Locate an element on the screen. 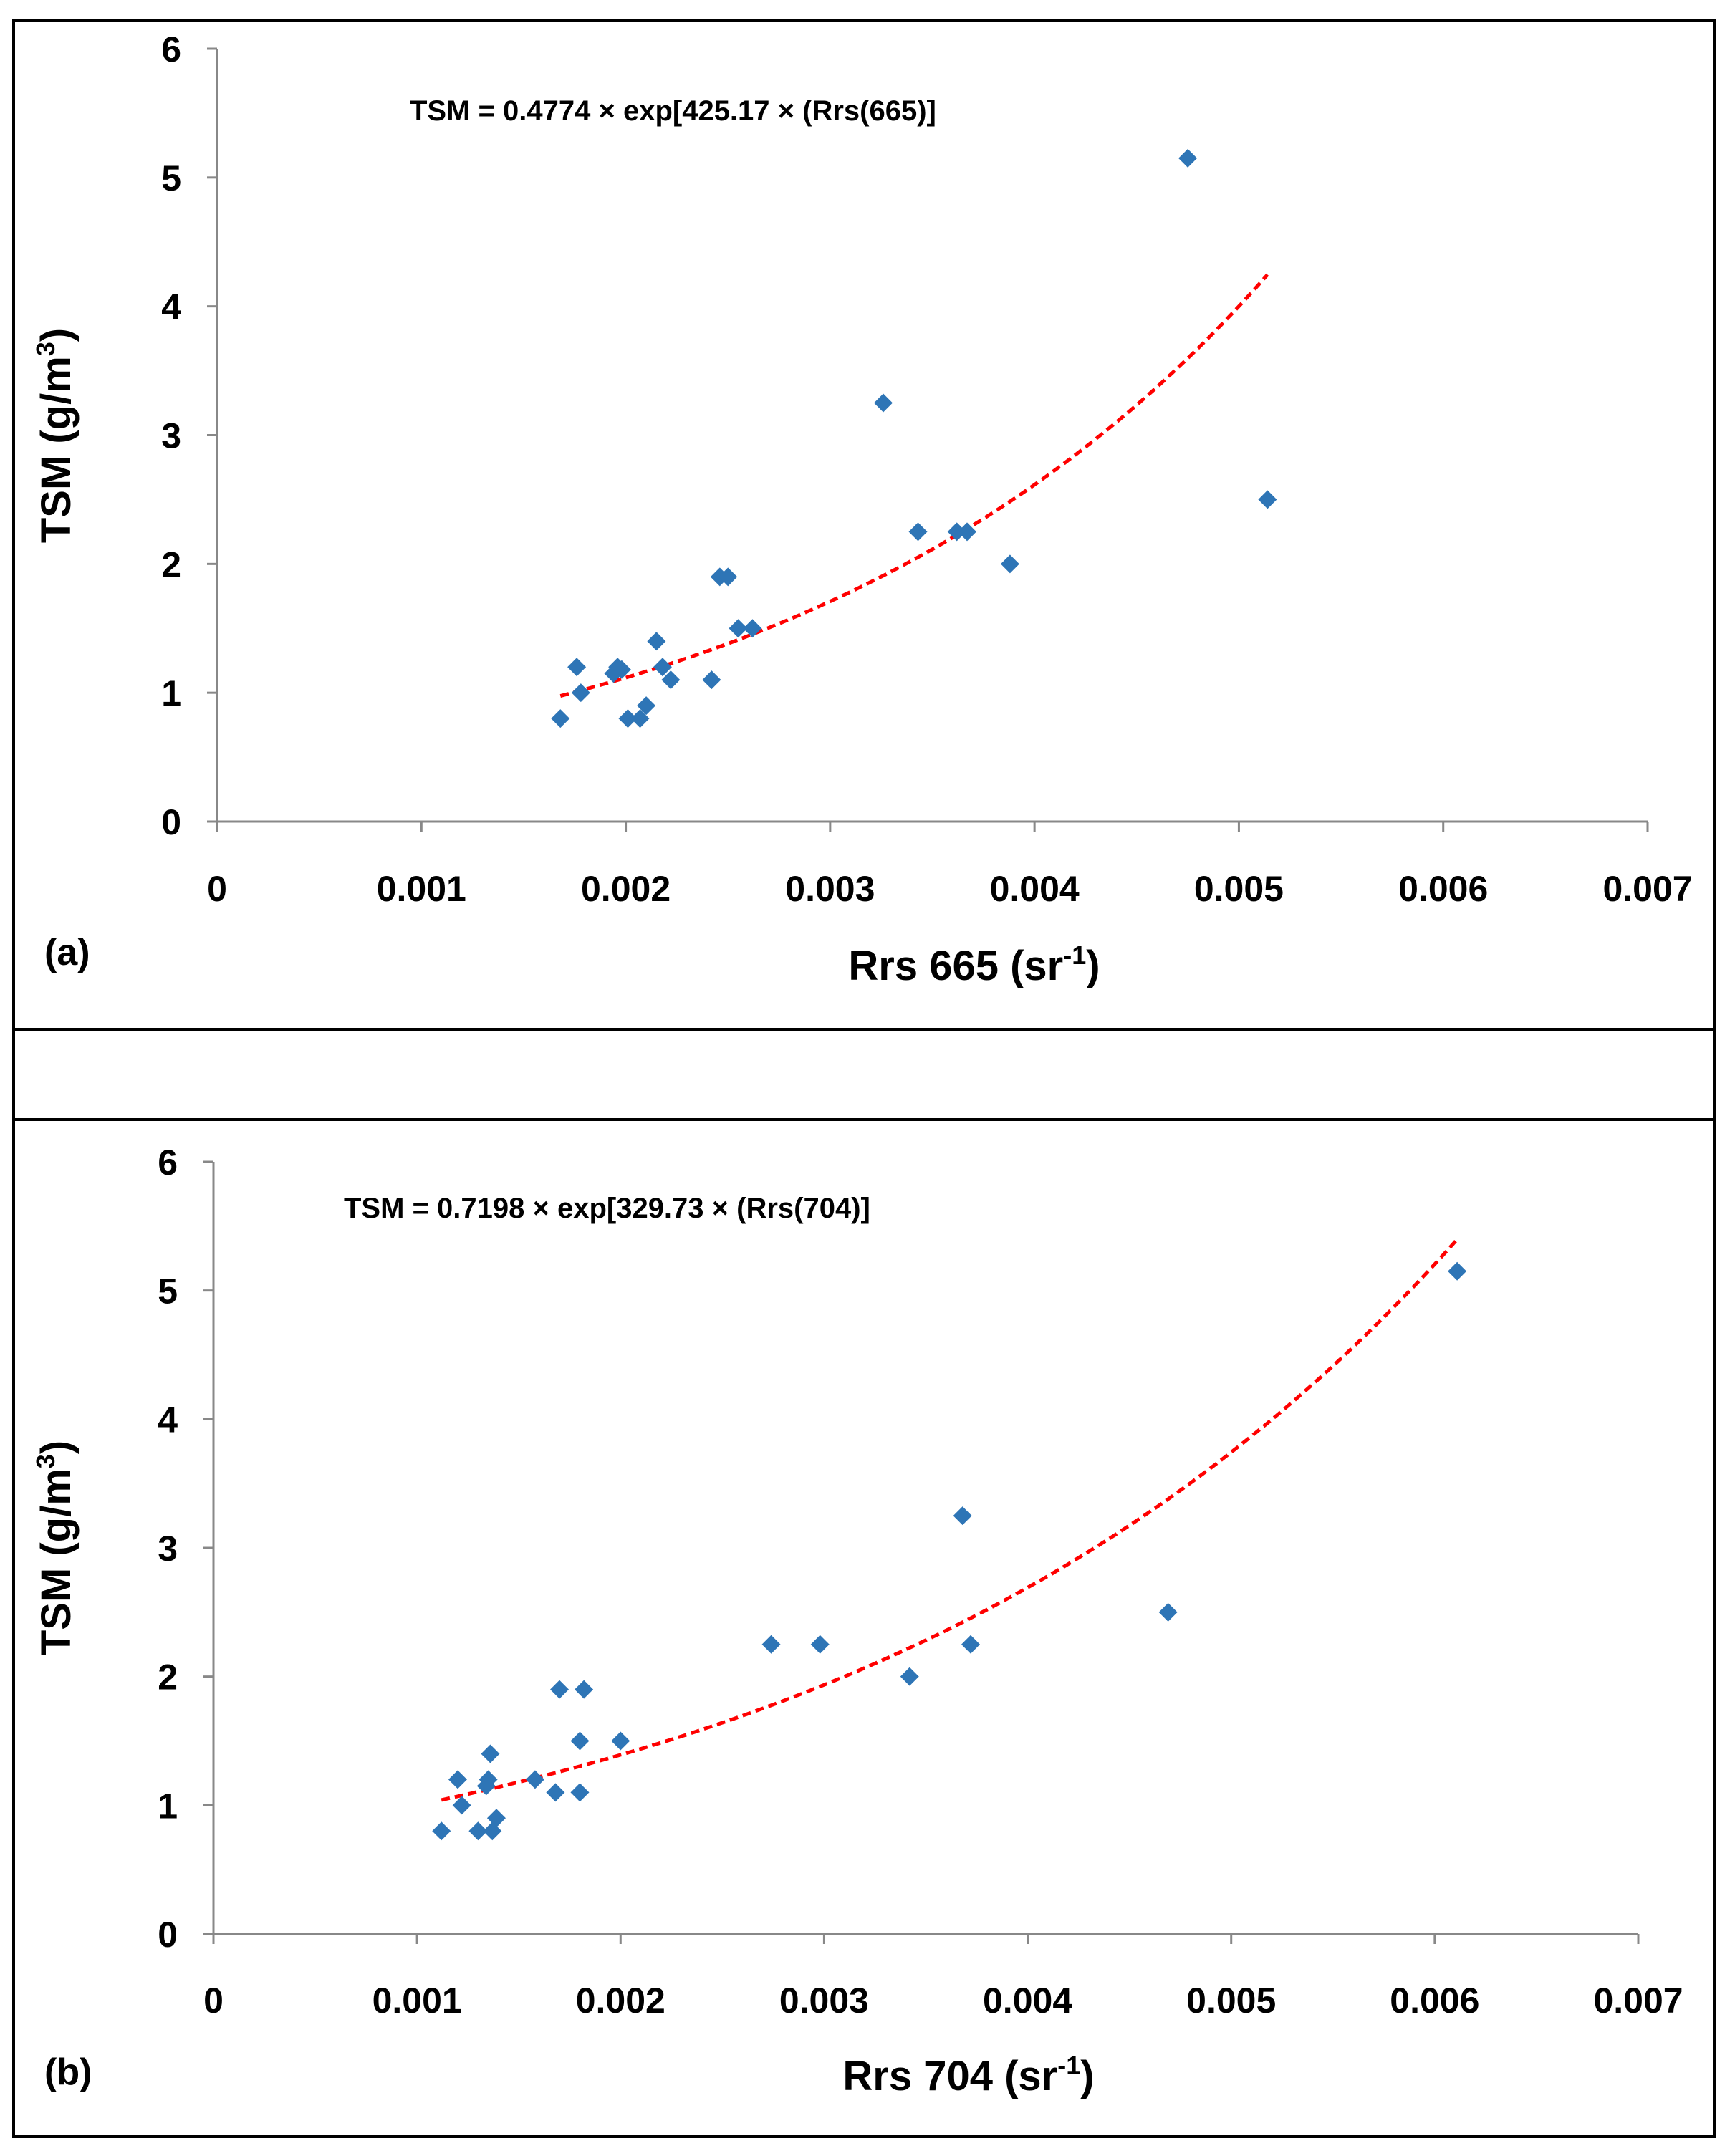 This screenshot has height=2156, width=1735. panel-label: (a) is located at coordinates (67, 952).